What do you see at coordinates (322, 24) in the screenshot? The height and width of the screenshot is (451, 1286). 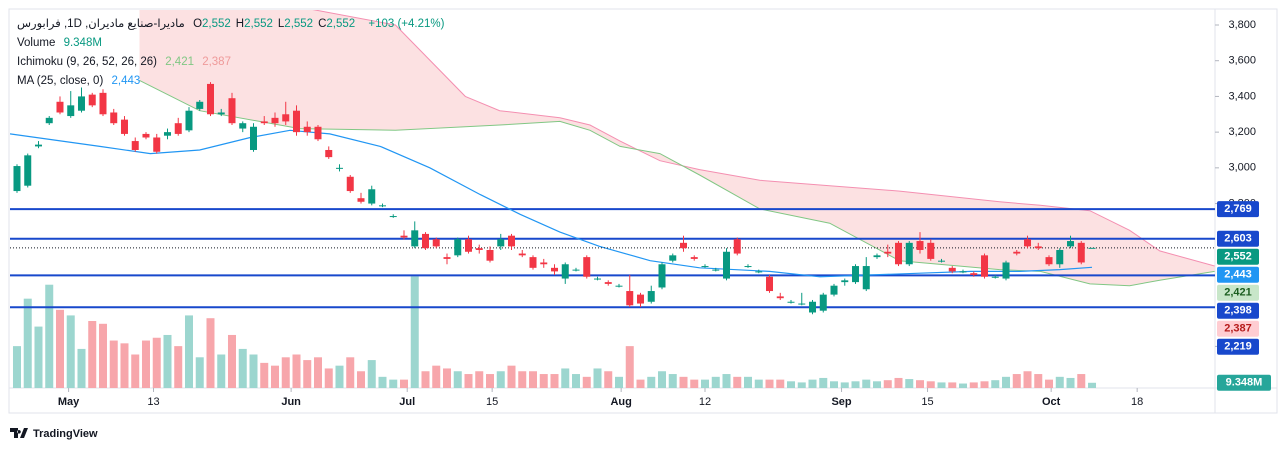 I see `ohlc-key: C` at bounding box center [322, 24].